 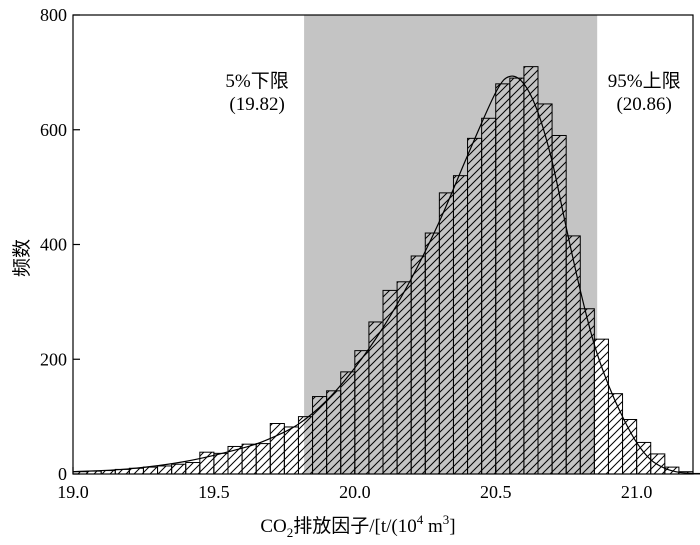 I want to click on y-tick-label: 600, so click(x=53, y=130).